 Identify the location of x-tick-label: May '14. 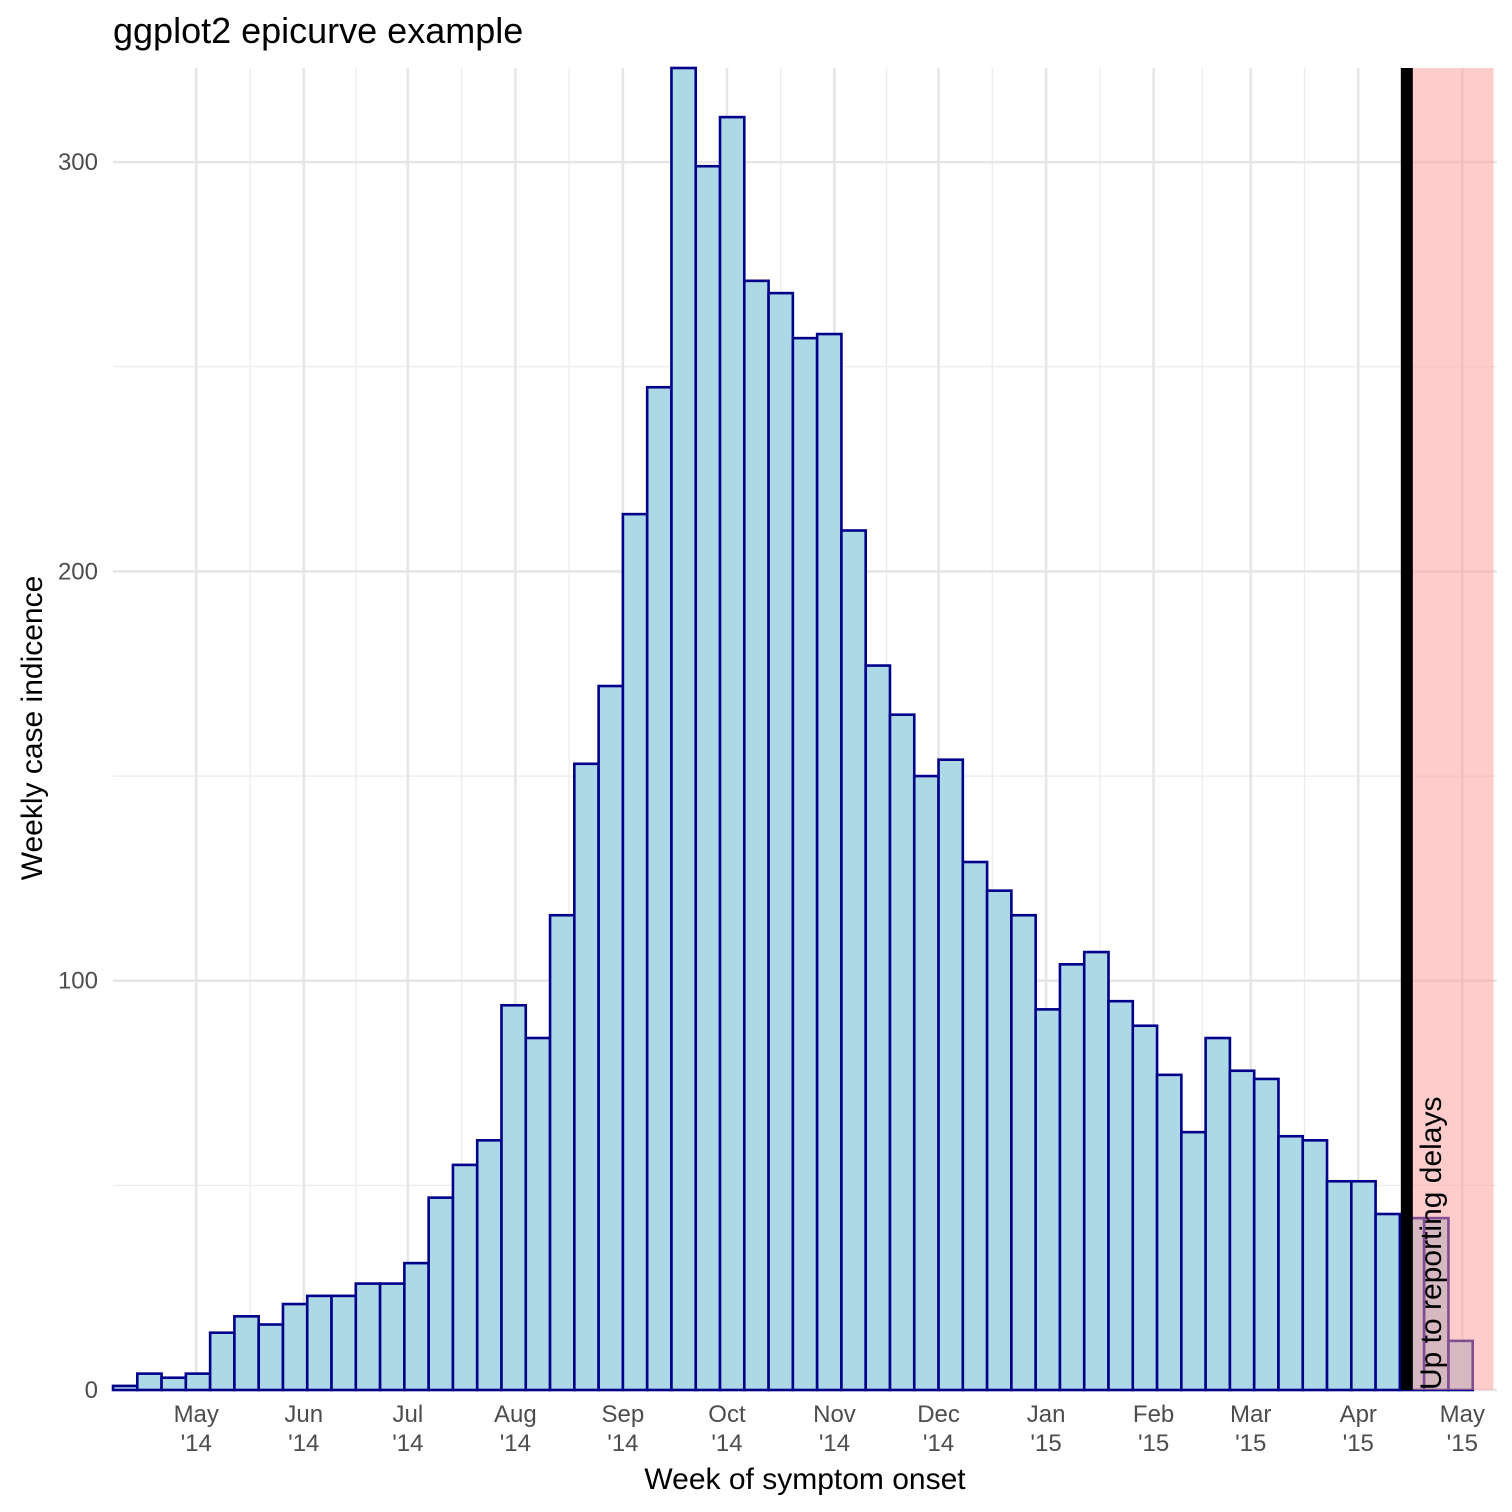
(196, 1429).